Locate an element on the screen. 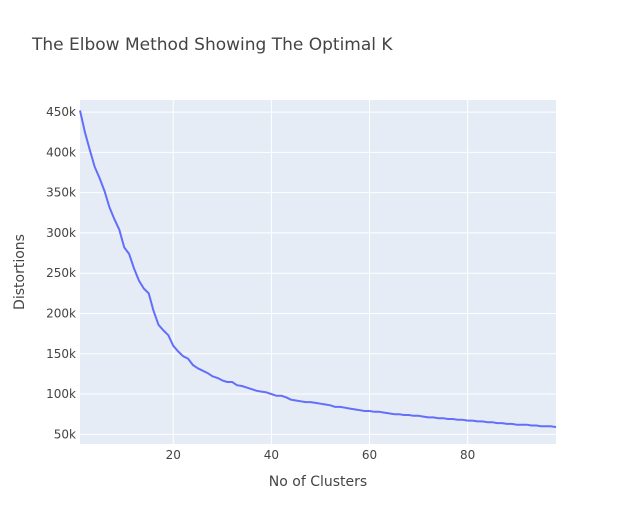 Image resolution: width=637 pixels, height=525 pixels. y-tick-label: 100k is located at coordinates (61, 394).